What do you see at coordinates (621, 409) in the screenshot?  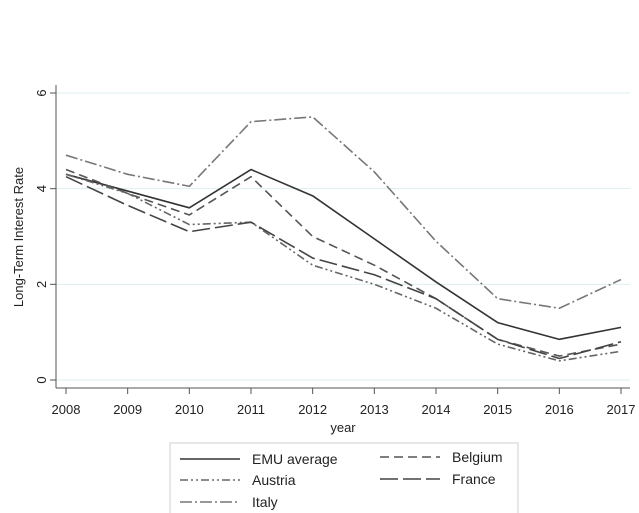 I see `x-tick-label-9: 2017` at bounding box center [621, 409].